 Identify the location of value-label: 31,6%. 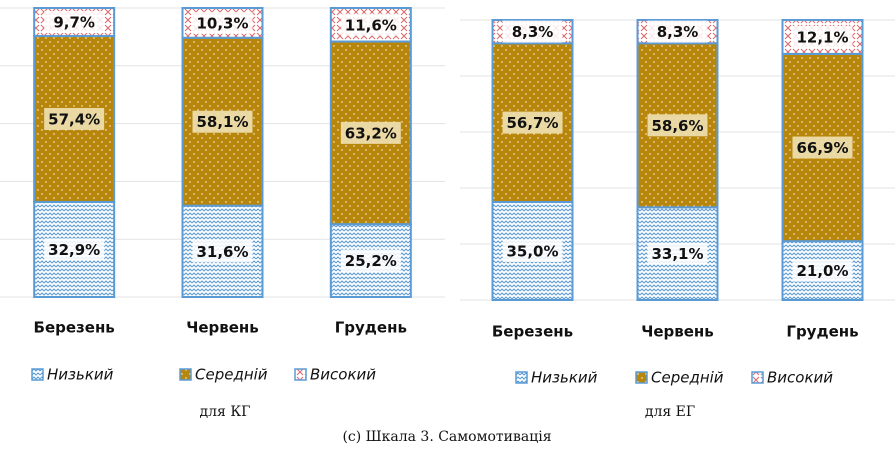
(222, 252).